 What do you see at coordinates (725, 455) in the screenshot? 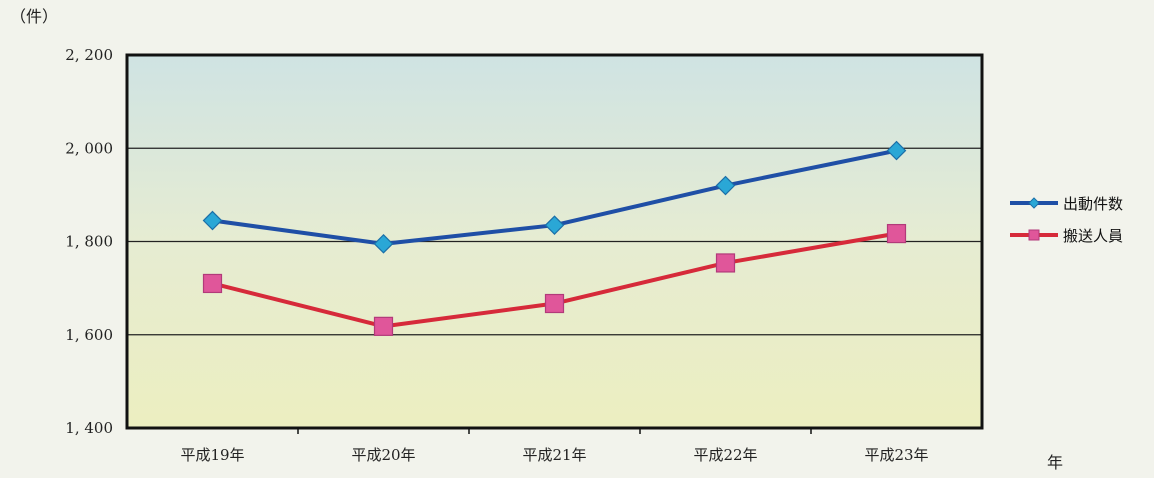
I see `x-tick-label: 平成22年` at bounding box center [725, 455].